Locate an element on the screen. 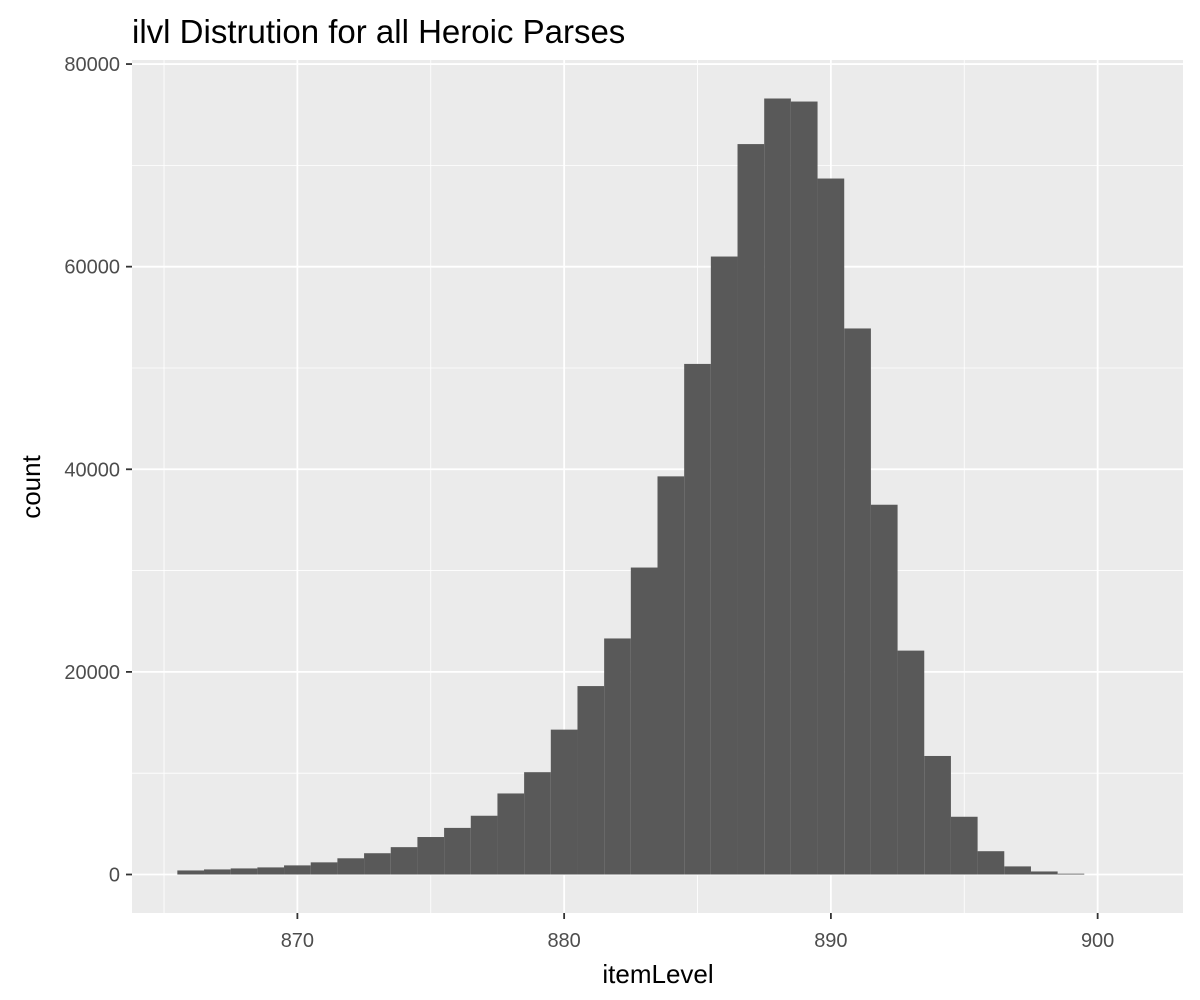 The image size is (1200, 1000). chart-title: ilvl Distrution for all Heroic Parses is located at coordinates (378, 31).